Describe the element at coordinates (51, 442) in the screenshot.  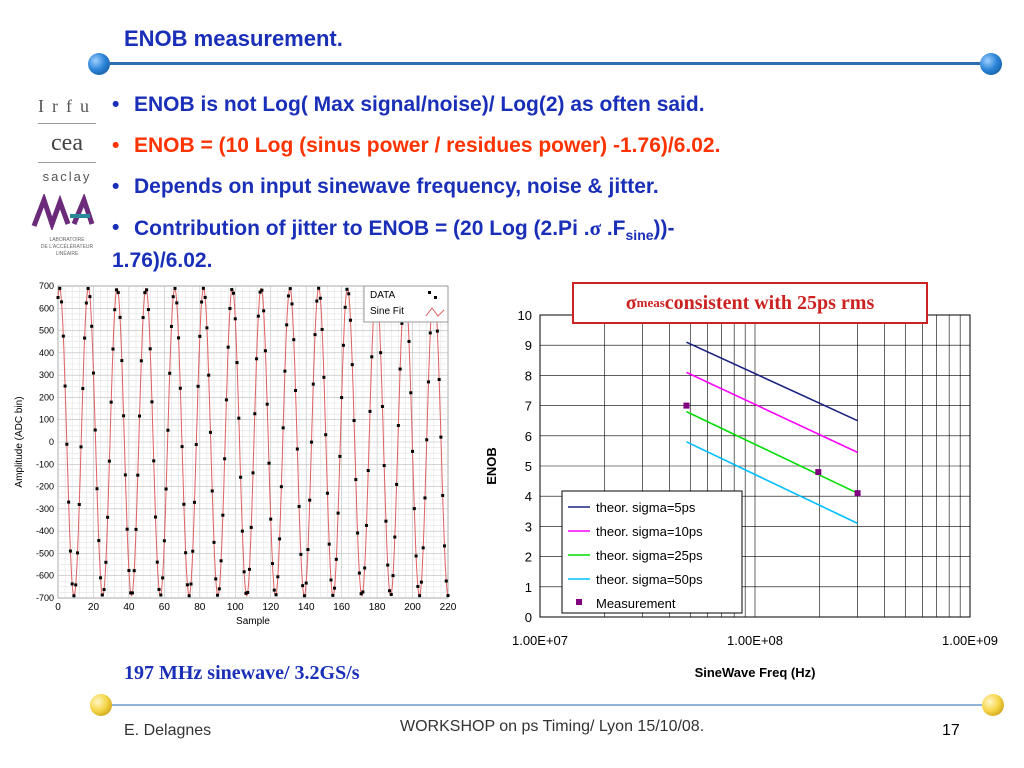
I see `y-tick-label: 0` at that location.